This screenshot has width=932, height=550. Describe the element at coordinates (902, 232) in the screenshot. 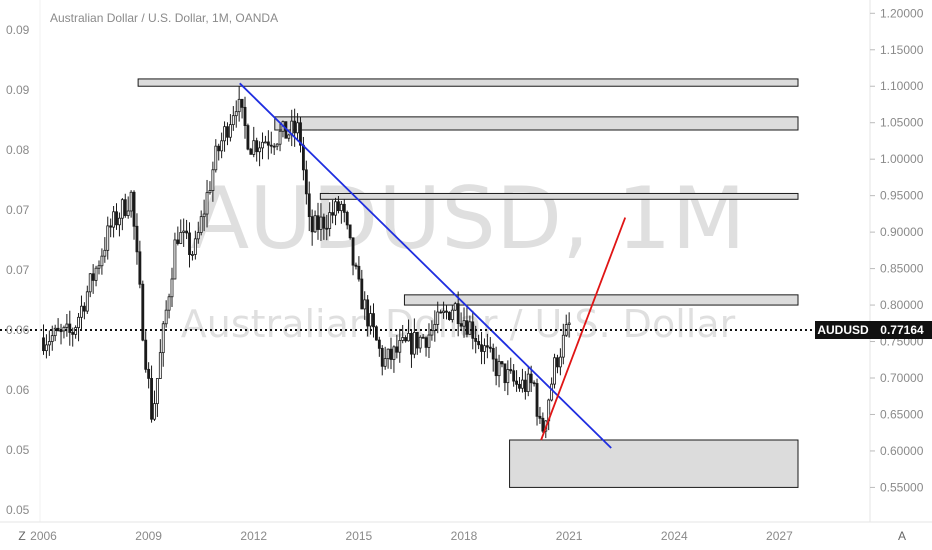

I see `right-axis-tick-label: 0.90000` at that location.